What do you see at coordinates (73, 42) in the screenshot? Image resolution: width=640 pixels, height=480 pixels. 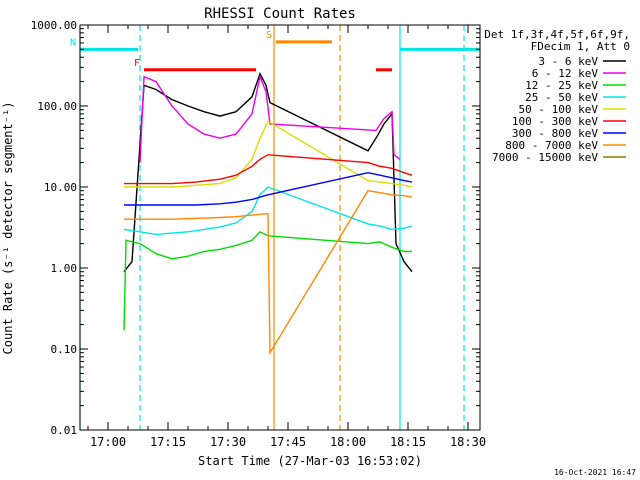 I see `flag-n-label: N` at bounding box center [73, 42].